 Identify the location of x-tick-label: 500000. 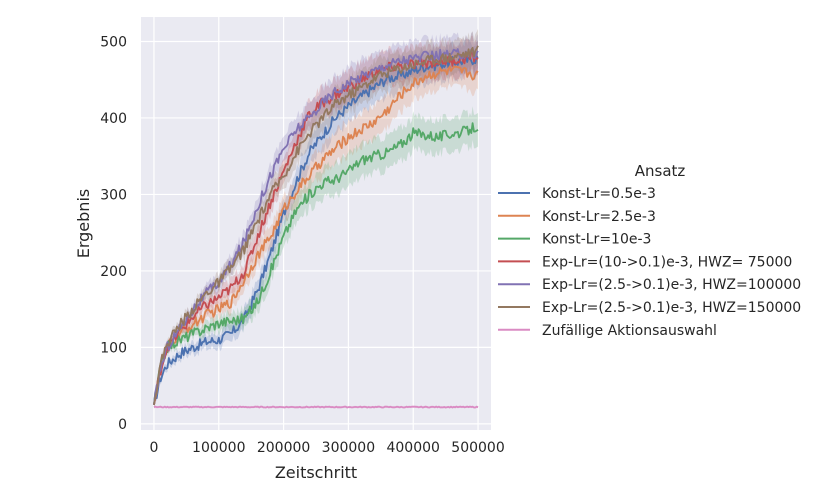
(477, 448).